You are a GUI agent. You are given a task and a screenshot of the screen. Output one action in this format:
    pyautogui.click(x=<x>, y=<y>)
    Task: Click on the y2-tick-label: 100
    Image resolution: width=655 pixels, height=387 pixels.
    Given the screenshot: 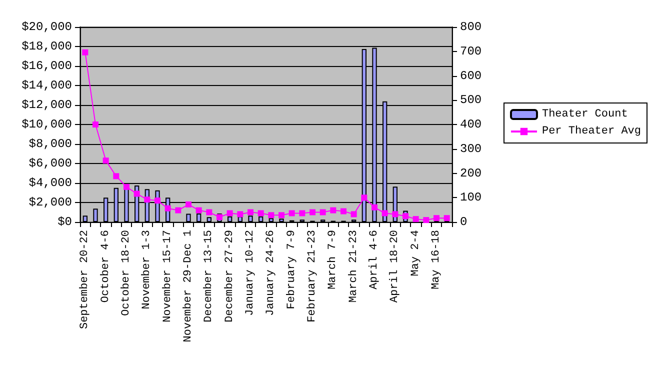 What is the action you would take?
    pyautogui.click(x=471, y=197)
    